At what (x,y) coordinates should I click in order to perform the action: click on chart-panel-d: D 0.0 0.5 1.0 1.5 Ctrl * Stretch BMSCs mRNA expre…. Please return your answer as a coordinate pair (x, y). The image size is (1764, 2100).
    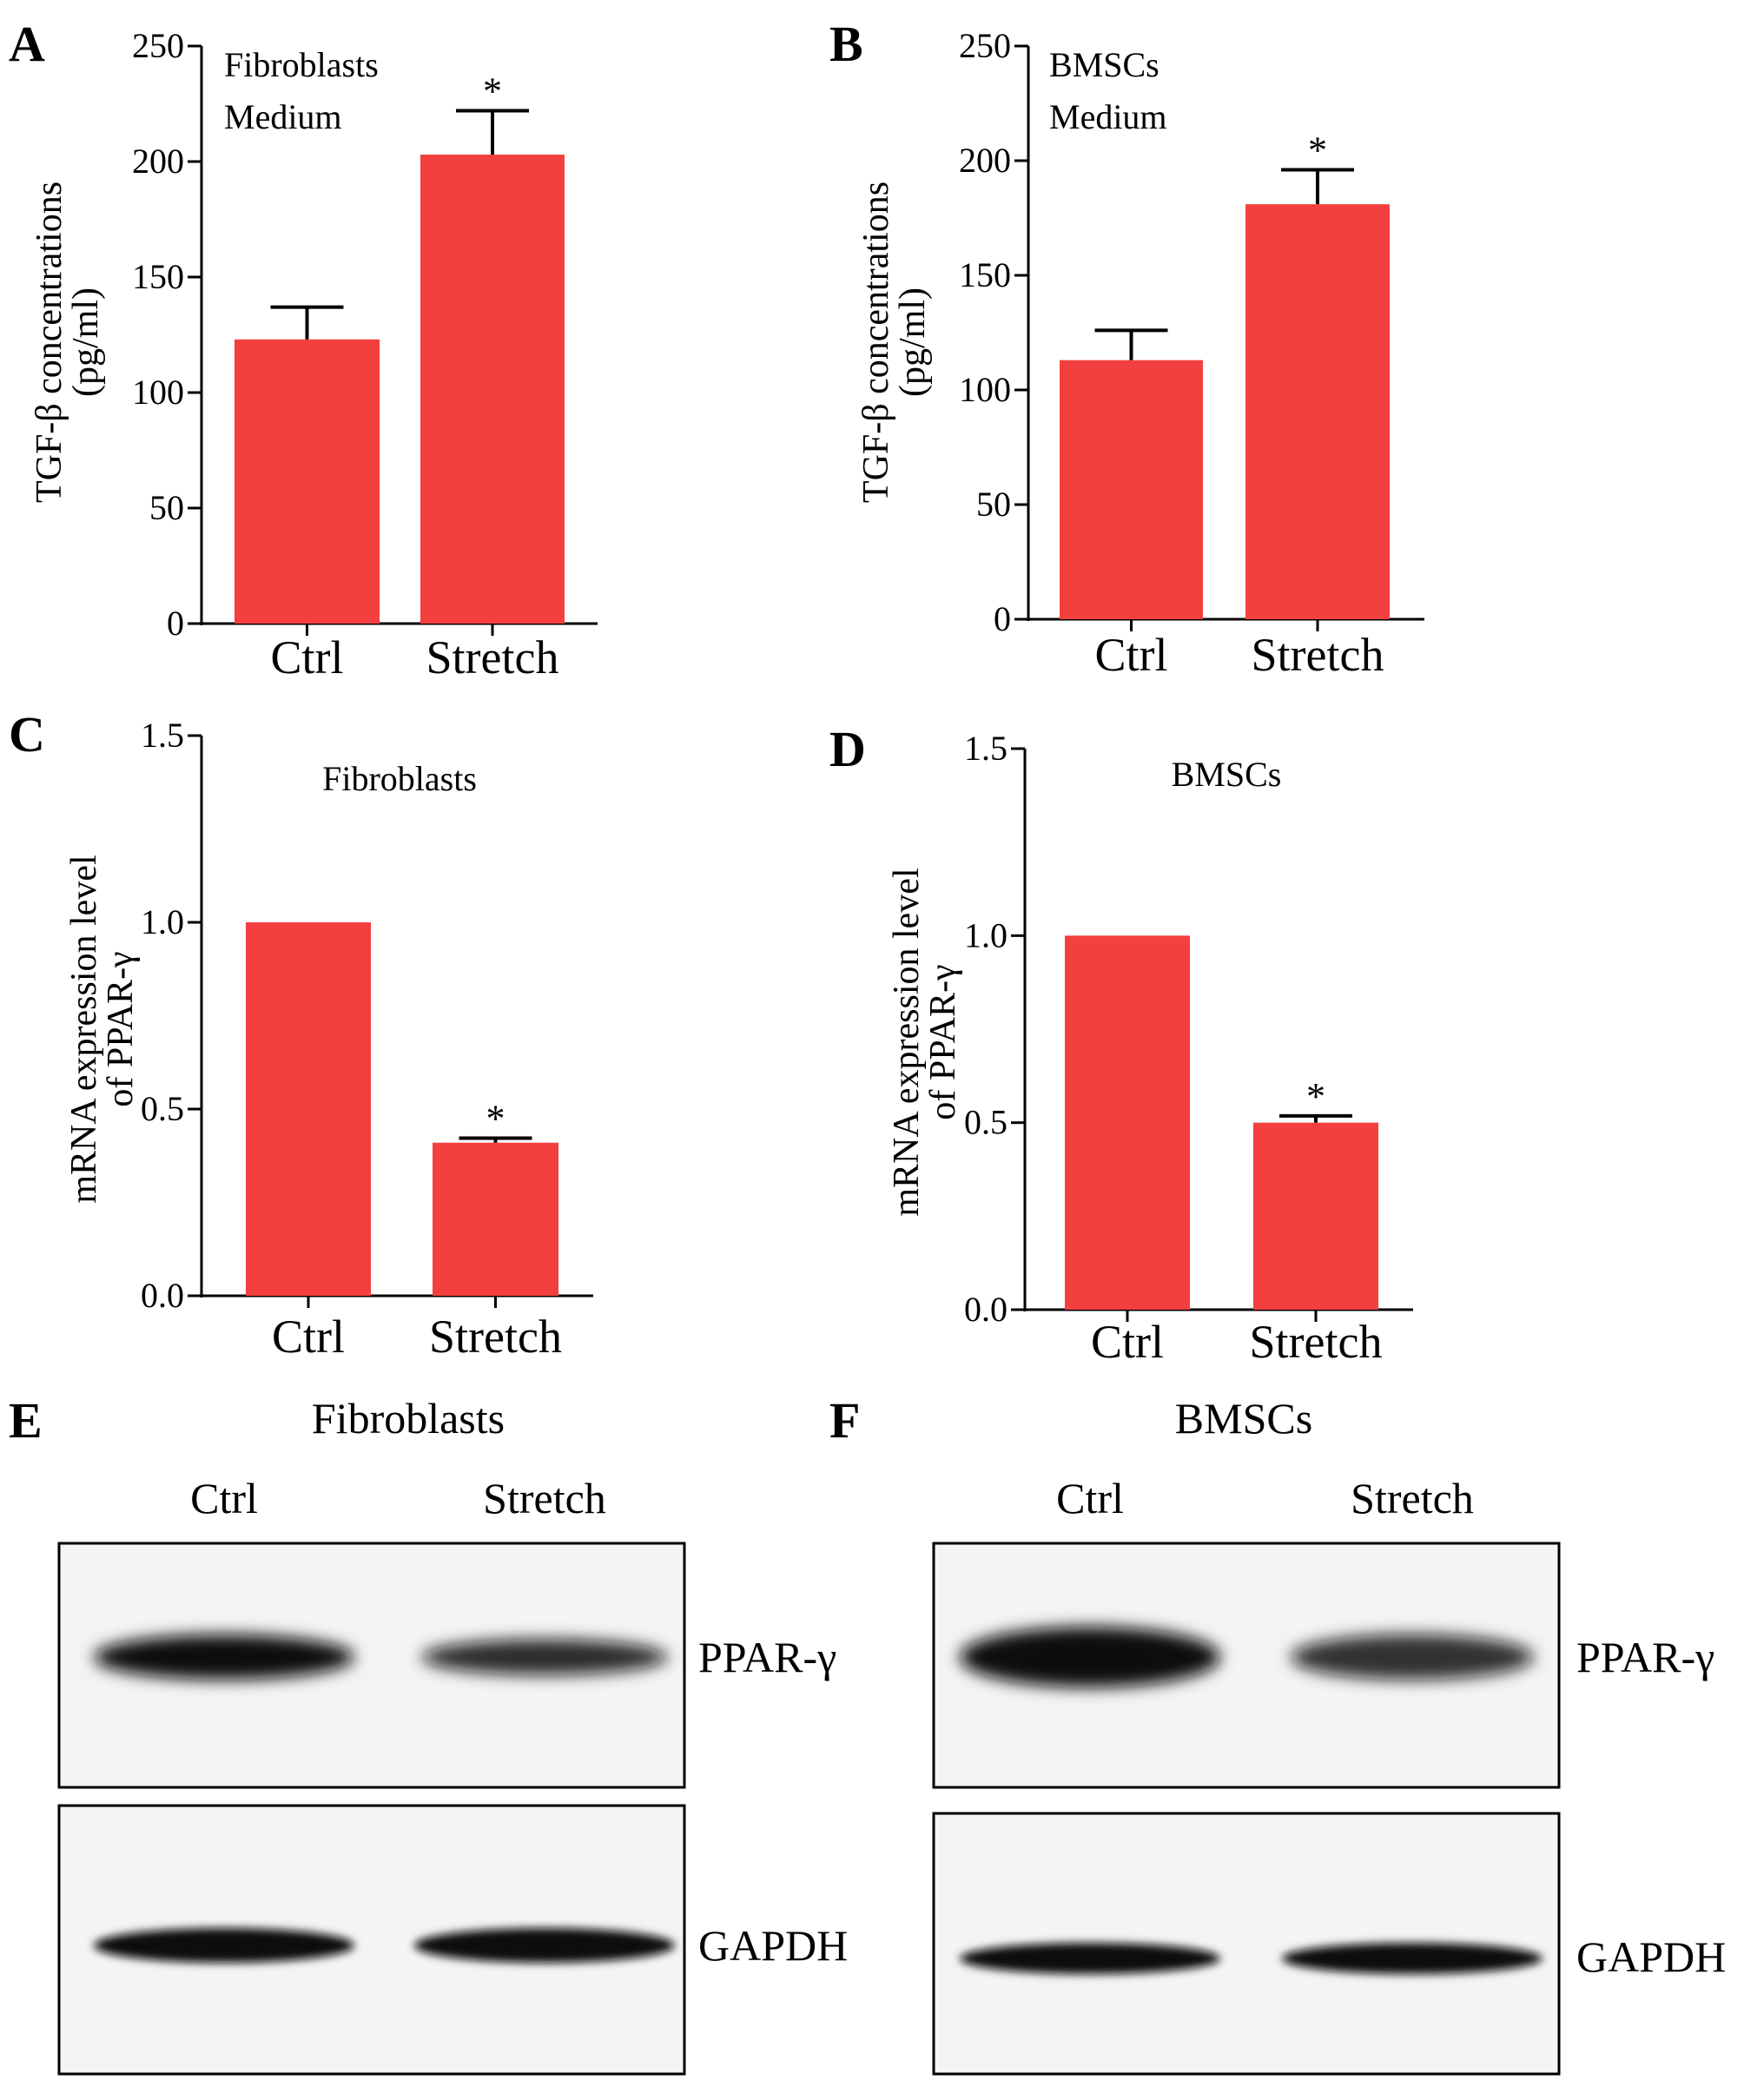
    Looking at the image, I should click on (1121, 1044).